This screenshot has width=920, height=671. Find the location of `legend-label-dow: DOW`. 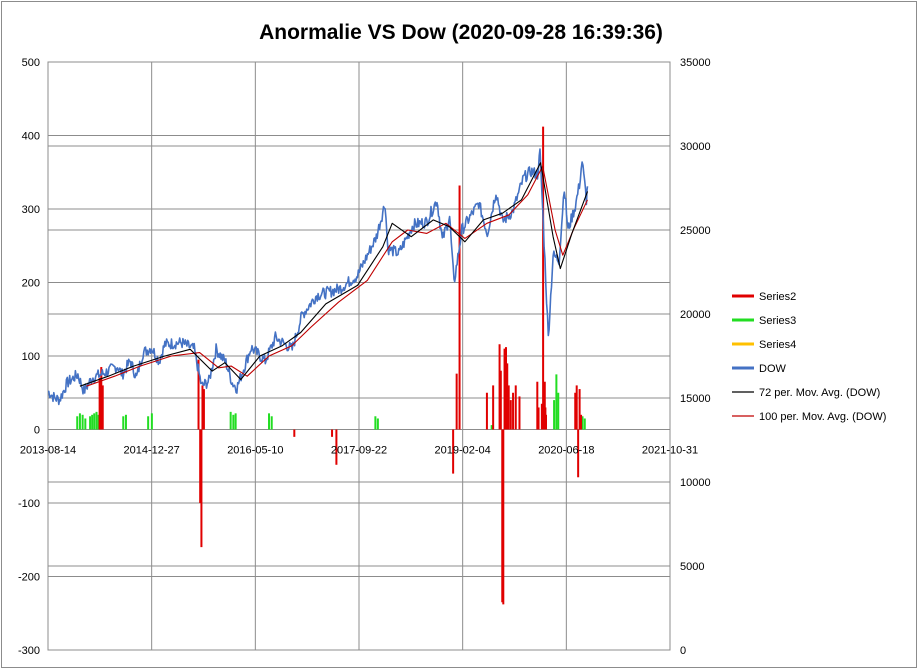

legend-label-dow: DOW is located at coordinates (773, 369).